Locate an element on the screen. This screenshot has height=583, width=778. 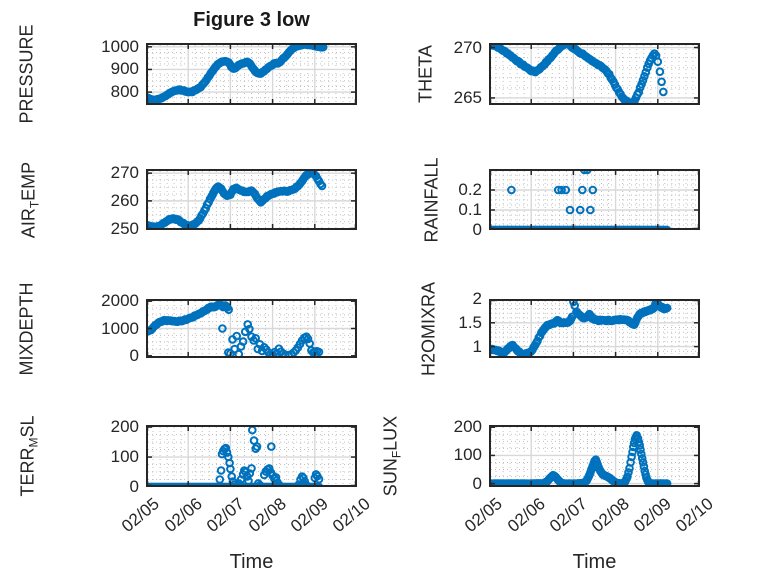
y-tick-label-air_temp: 250 is located at coordinates (124, 228).